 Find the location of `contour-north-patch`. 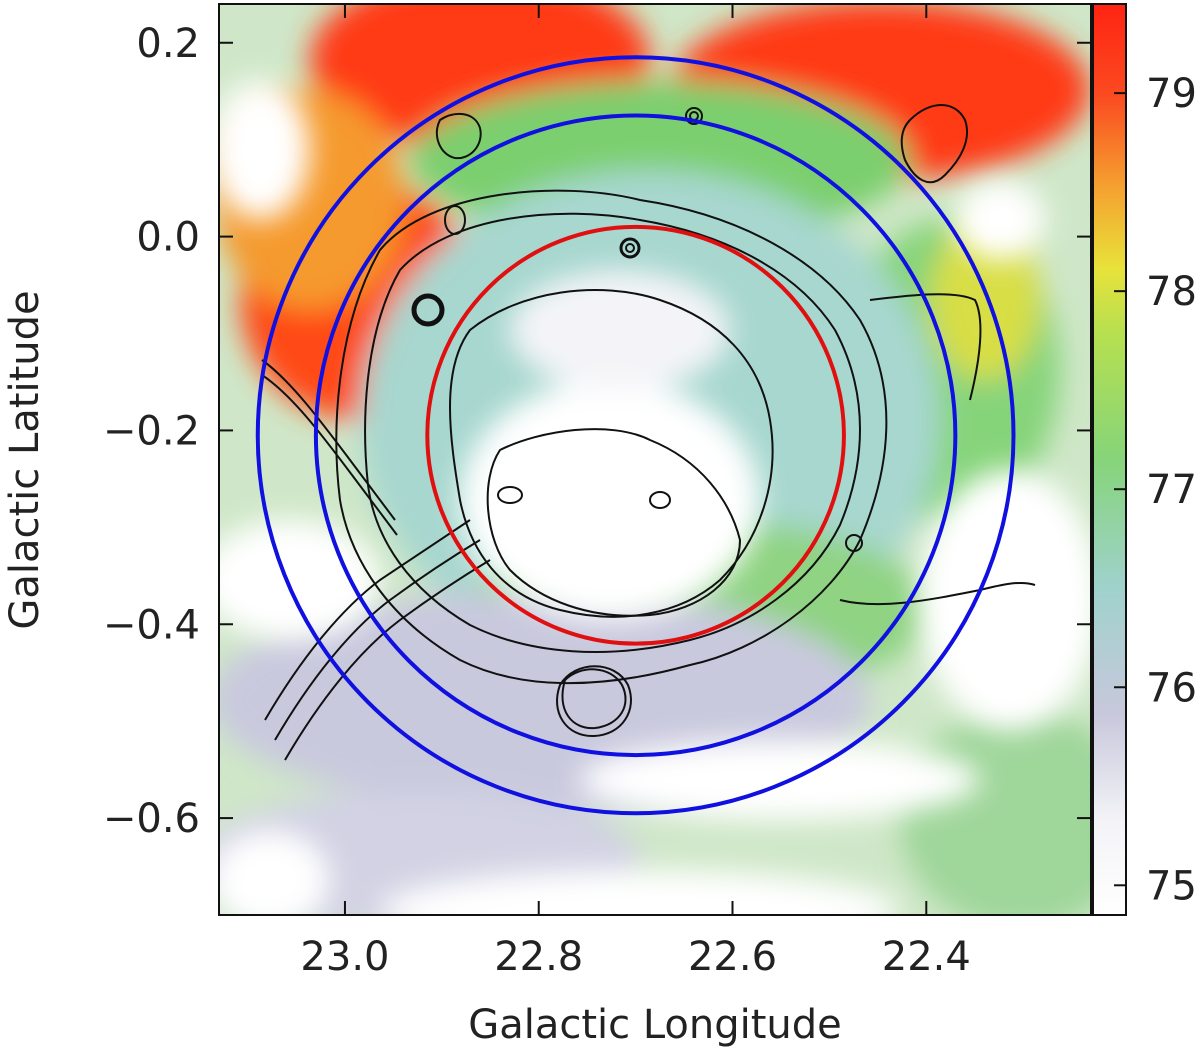

contour-north-patch is located at coordinates (458, 136).